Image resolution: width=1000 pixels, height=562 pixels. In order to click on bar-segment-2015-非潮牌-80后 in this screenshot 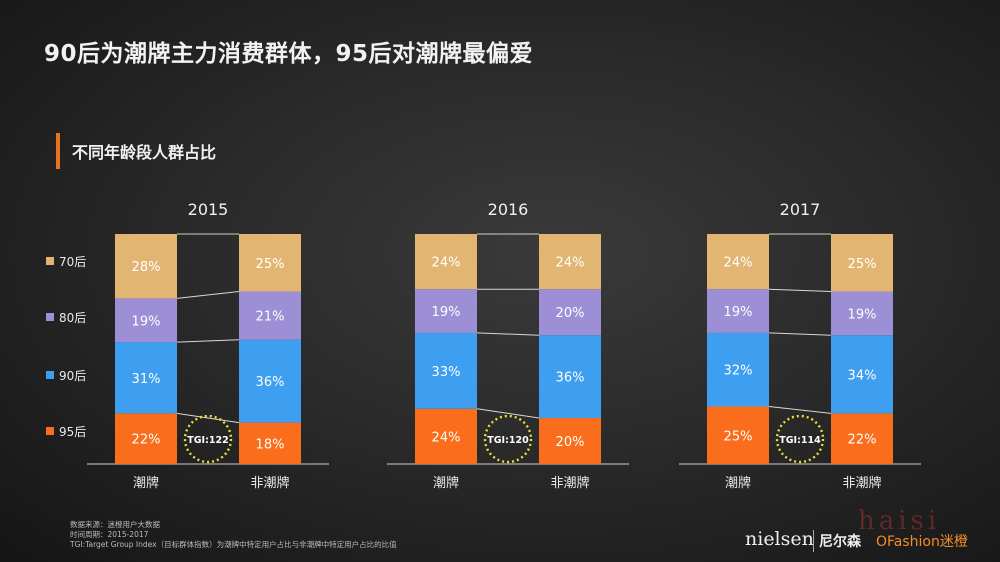, I will do `click(270, 315)`.